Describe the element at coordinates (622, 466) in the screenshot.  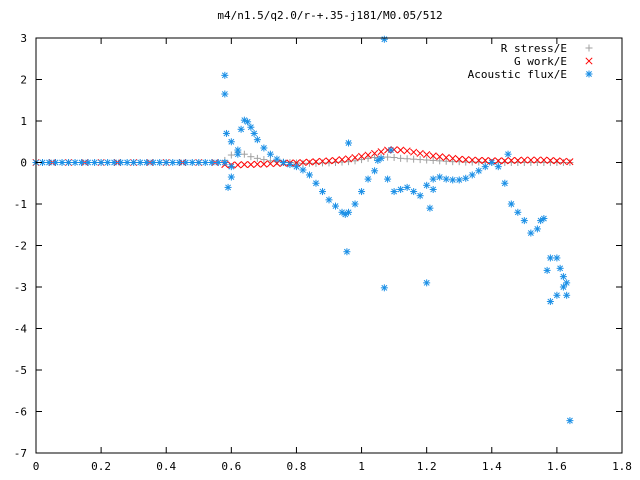
I see `x-tick-label: 1.8` at that location.